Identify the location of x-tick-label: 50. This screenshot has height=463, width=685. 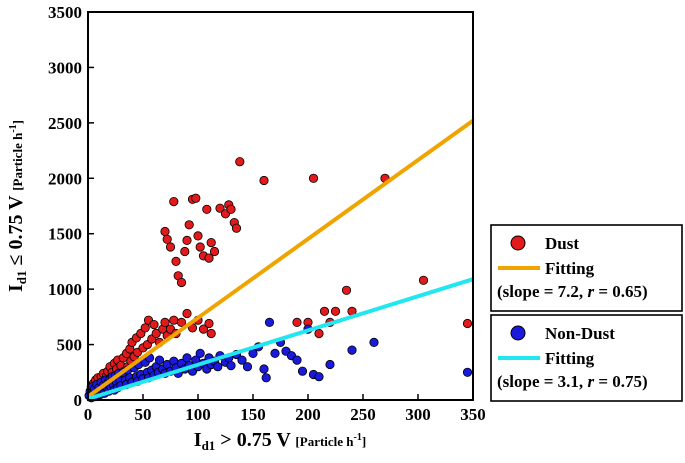
(143, 414).